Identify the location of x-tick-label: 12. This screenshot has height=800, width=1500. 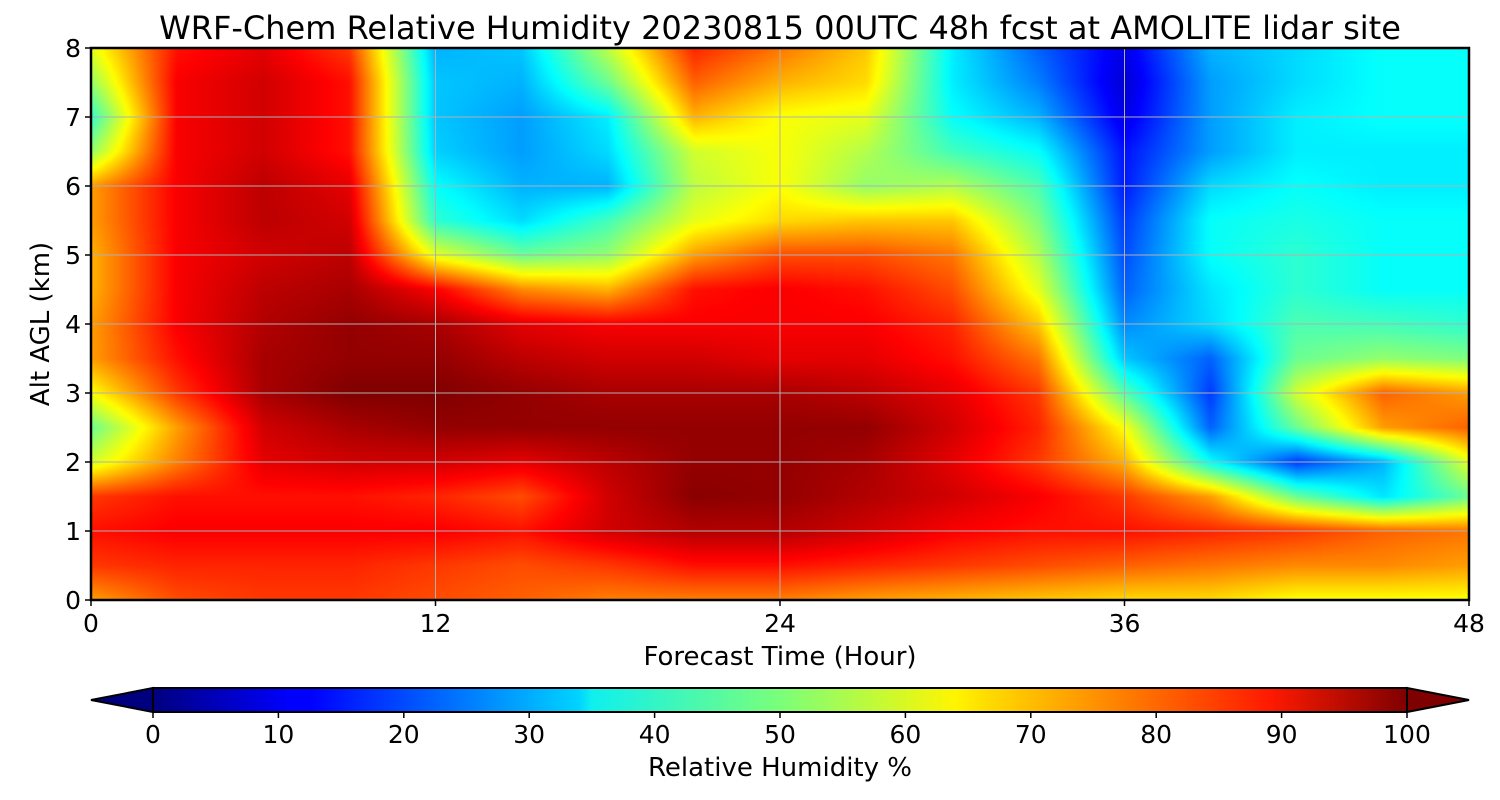
(436, 623).